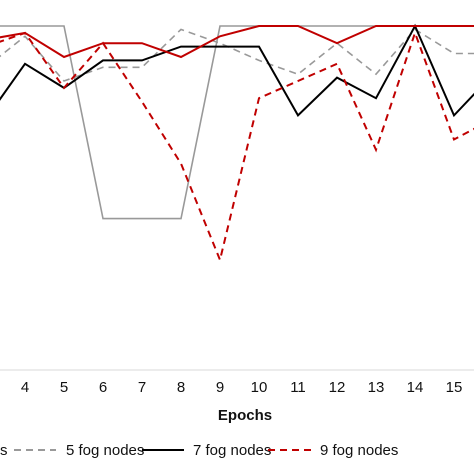 This screenshot has width=474, height=474. I want to click on x-tick-label: 7, so click(142, 387).